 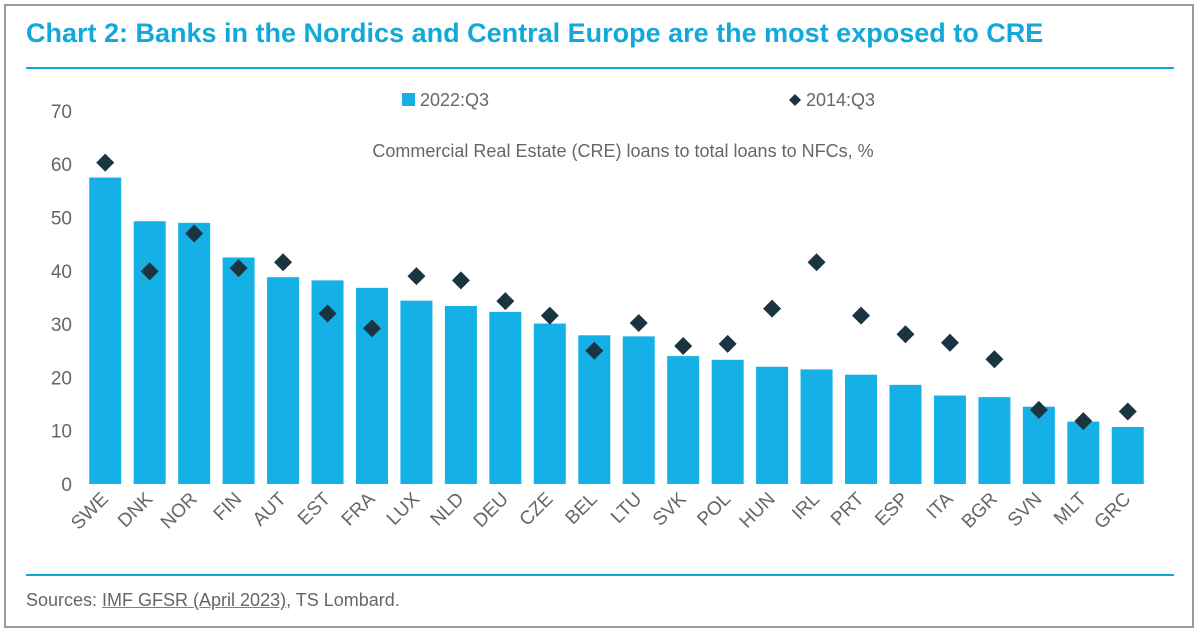 I want to click on source-prefix: Sources:, so click(x=64, y=600).